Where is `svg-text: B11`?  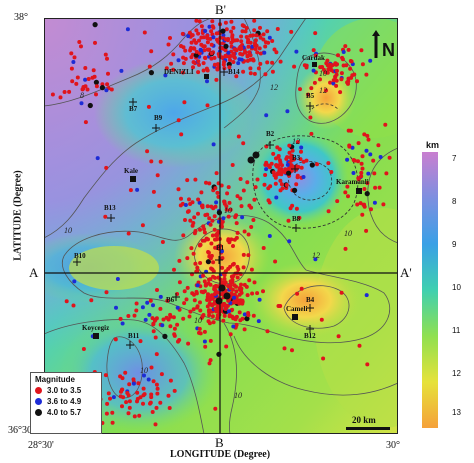
svg-text: B11 is located at coordinates (134, 336).